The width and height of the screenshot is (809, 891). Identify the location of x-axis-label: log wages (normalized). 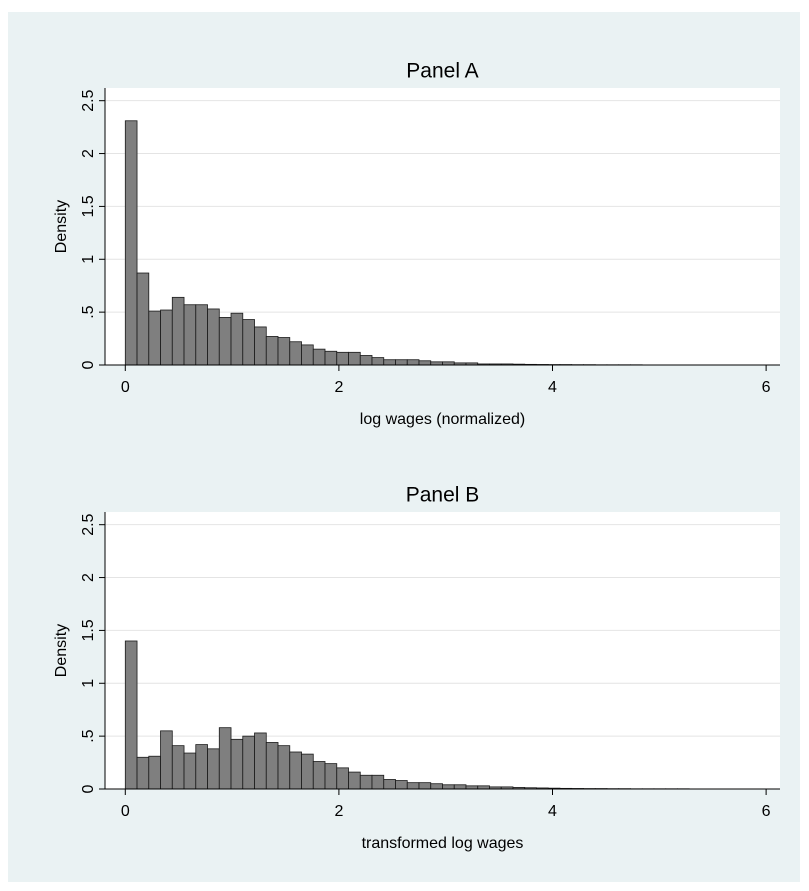
(442, 419).